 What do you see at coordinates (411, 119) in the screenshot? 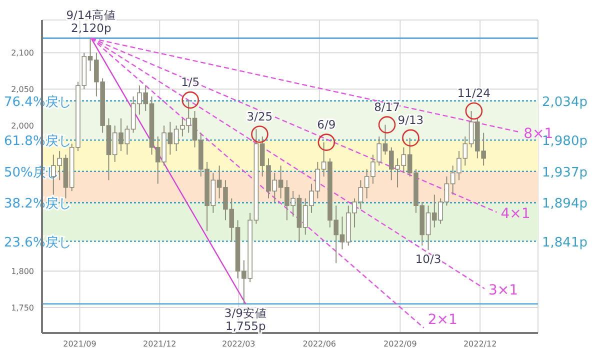
I see `annotation: 9/13` at bounding box center [411, 119].